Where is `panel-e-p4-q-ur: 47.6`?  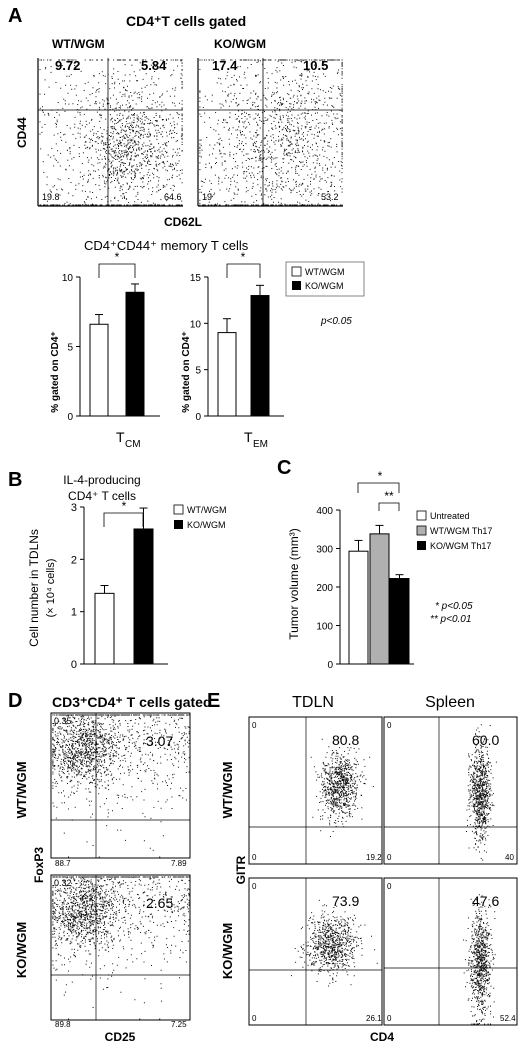 panel-e-p4-q-ur: 47.6 is located at coordinates (485, 901).